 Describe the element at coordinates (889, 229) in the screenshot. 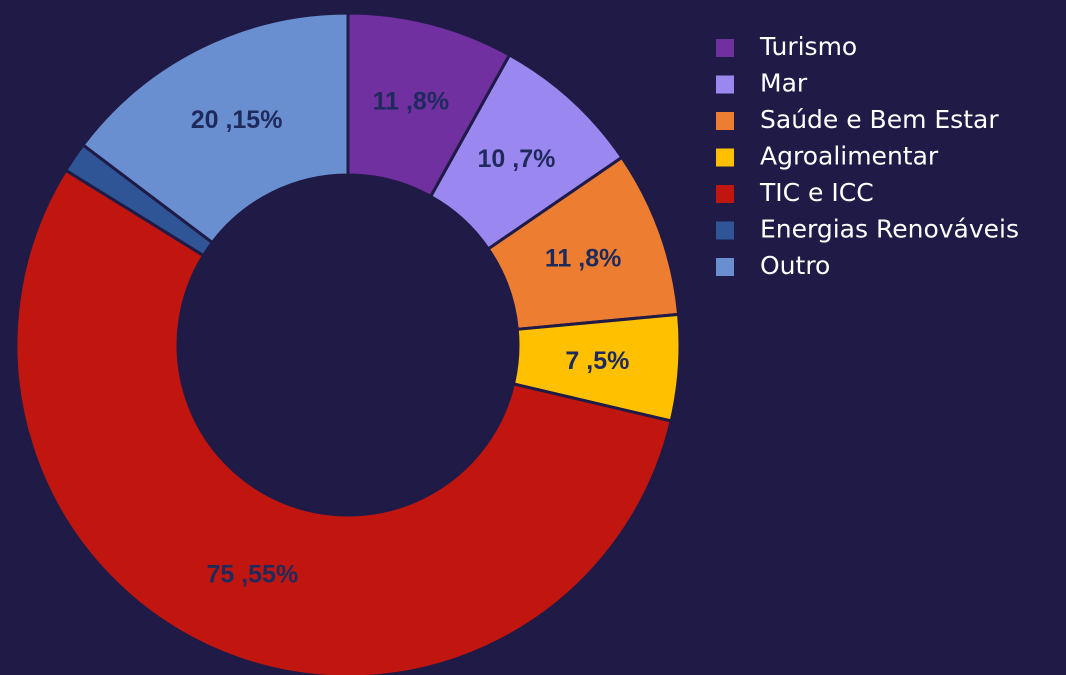

I see `legend-label: Energias Renováveis` at that location.